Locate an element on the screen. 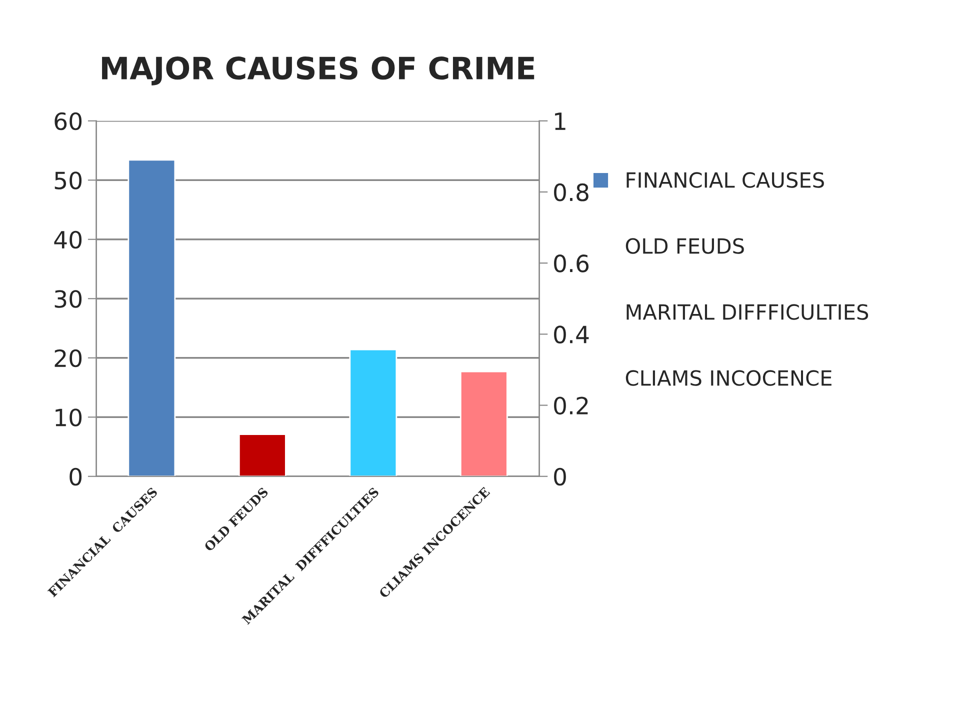  legend-label: FINANCIAL CAUSES is located at coordinates (725, 180).